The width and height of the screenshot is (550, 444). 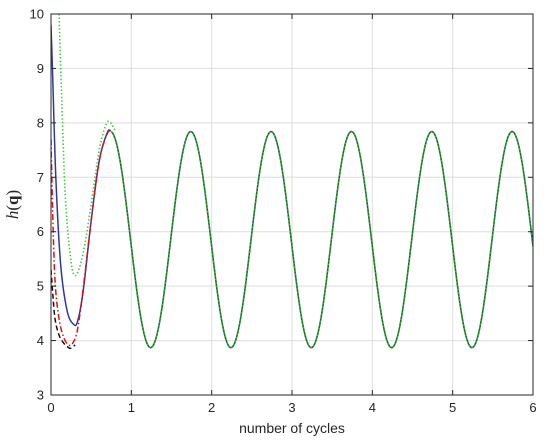 What do you see at coordinates (40, 177) in the screenshot?
I see `y-tick-label: 7` at bounding box center [40, 177].